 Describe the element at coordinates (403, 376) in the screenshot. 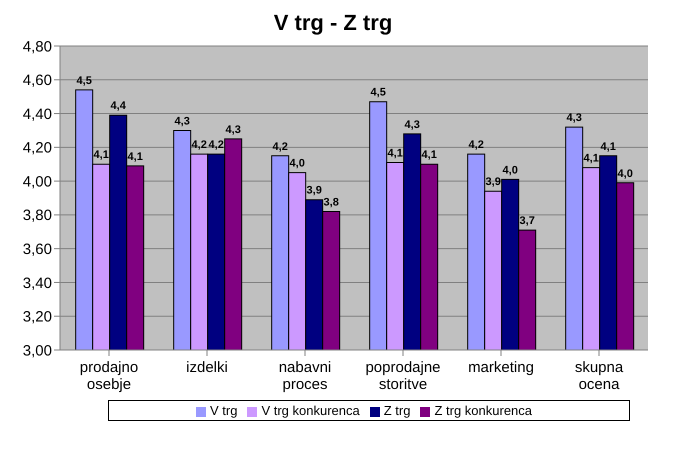

I see `x-tick-label: poprodajne storitve` at that location.